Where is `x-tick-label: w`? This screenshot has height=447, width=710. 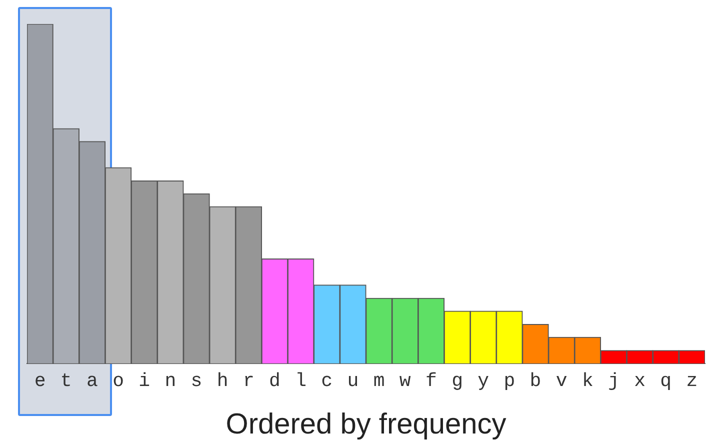
x-tick-label: w is located at coordinates (405, 381).